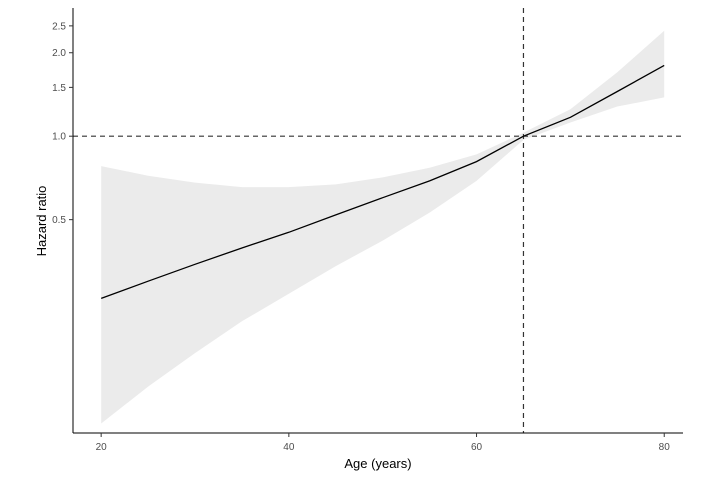 The image size is (704, 482). I want to click on y-tick-label: 2.0, so click(59, 53).